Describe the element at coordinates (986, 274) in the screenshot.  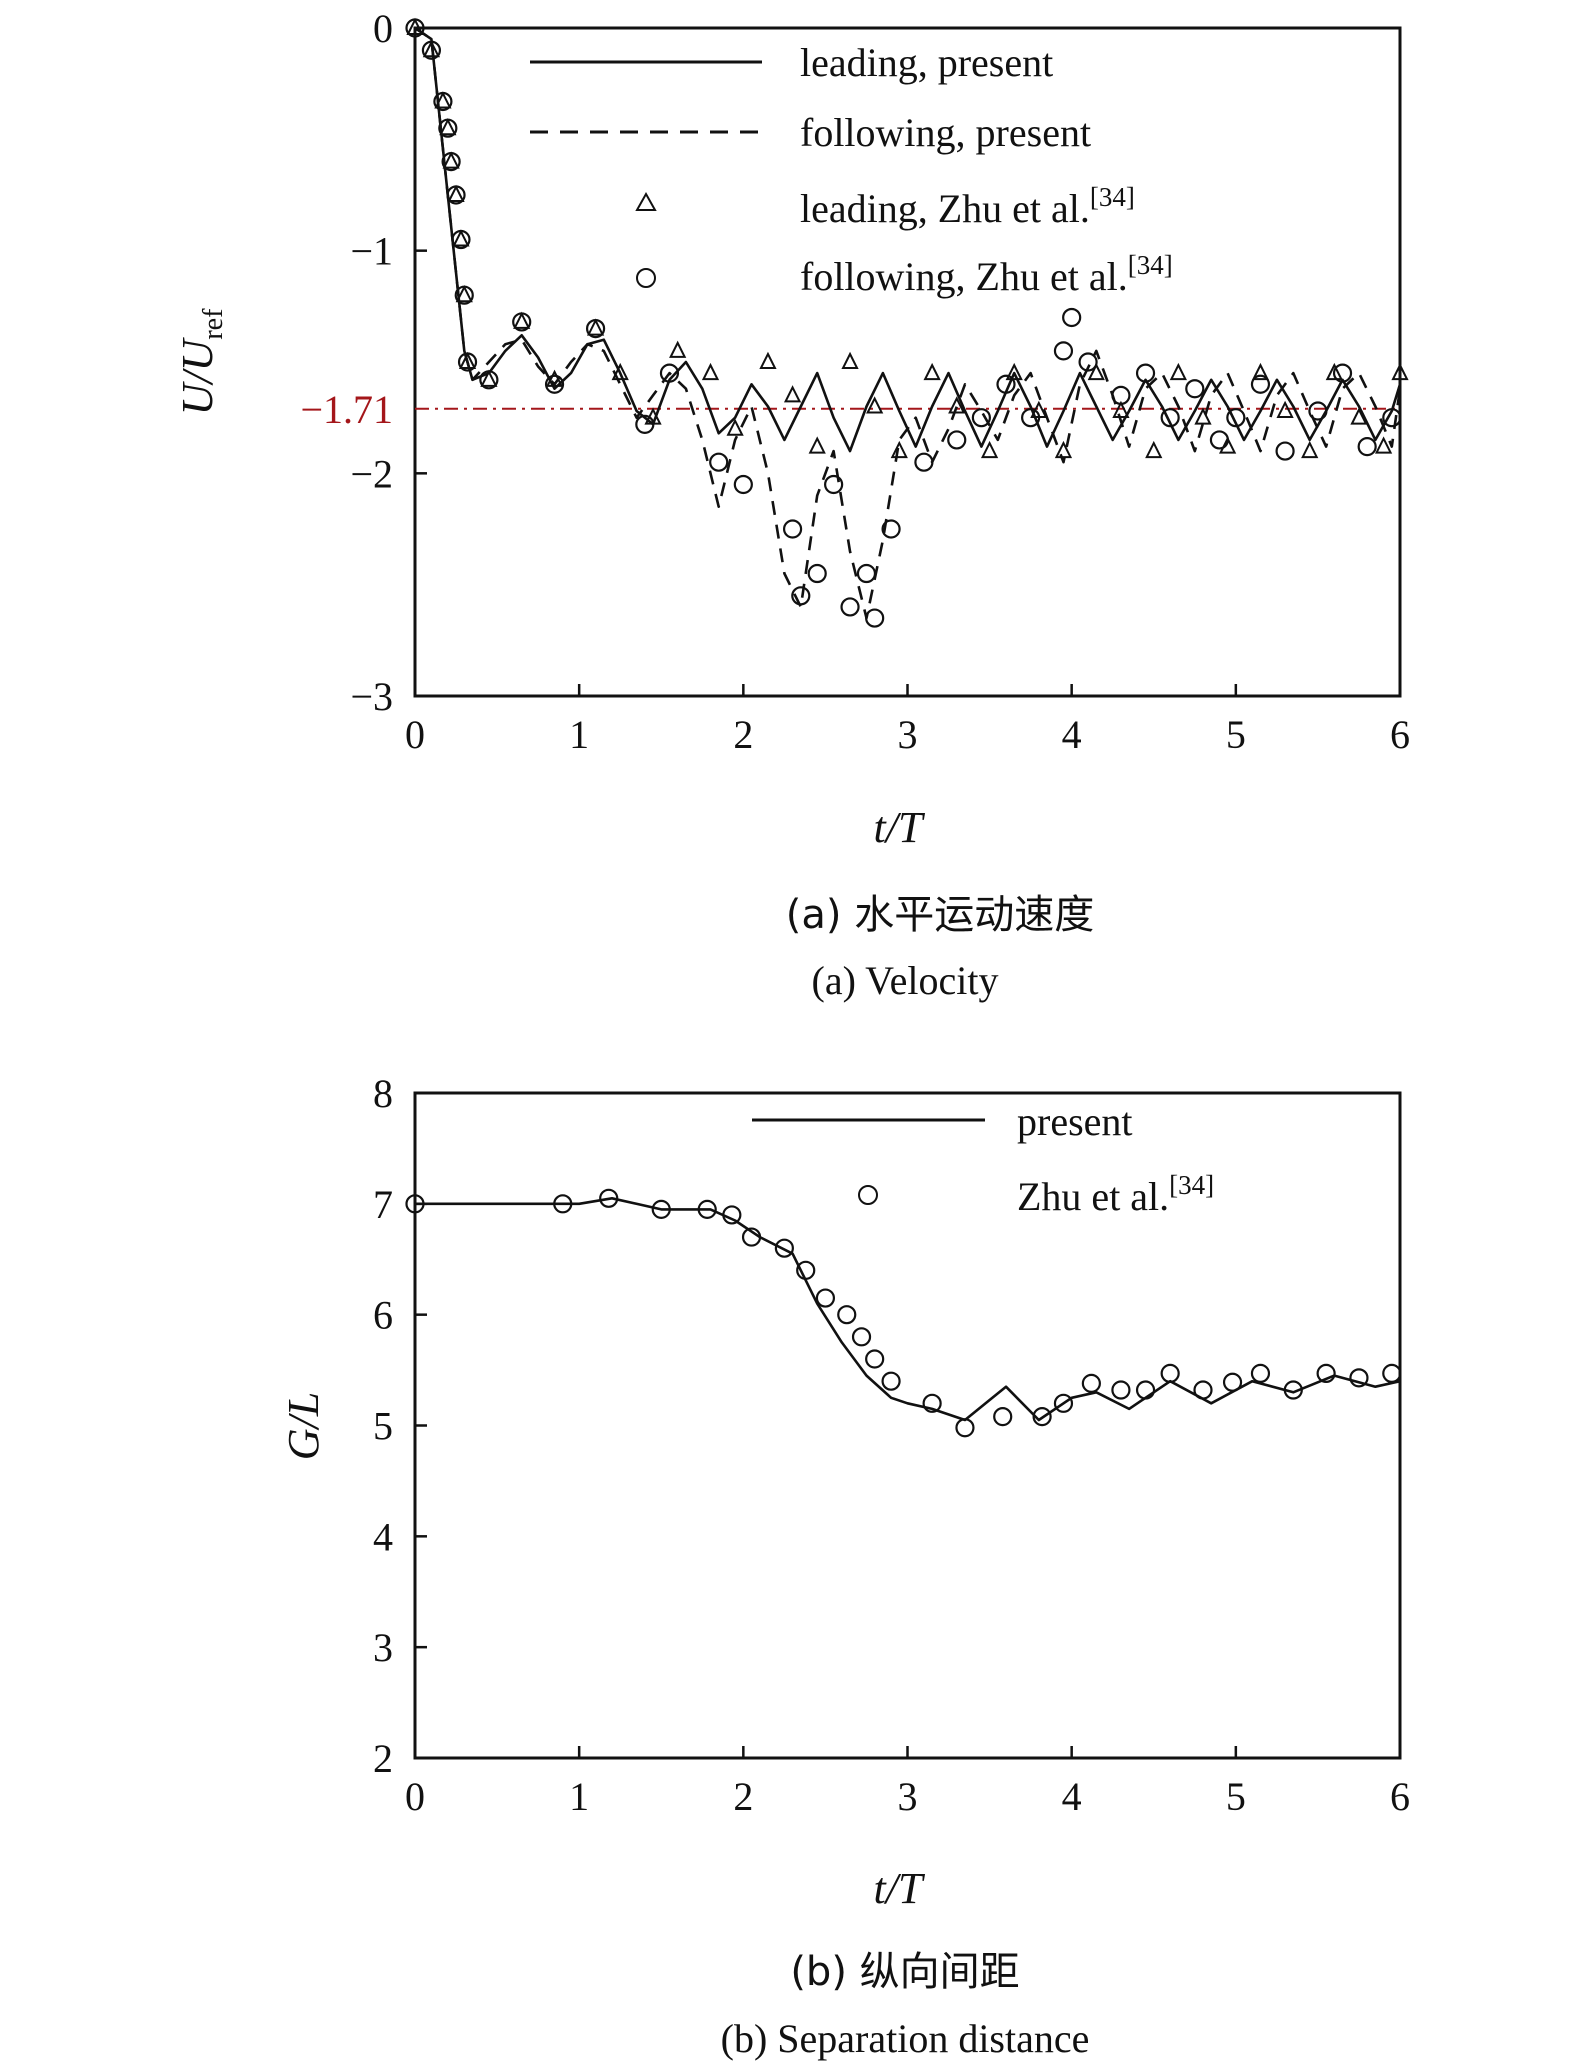
I see `legend-label-following-zhu: following, Zhu et al.[34]` at that location.